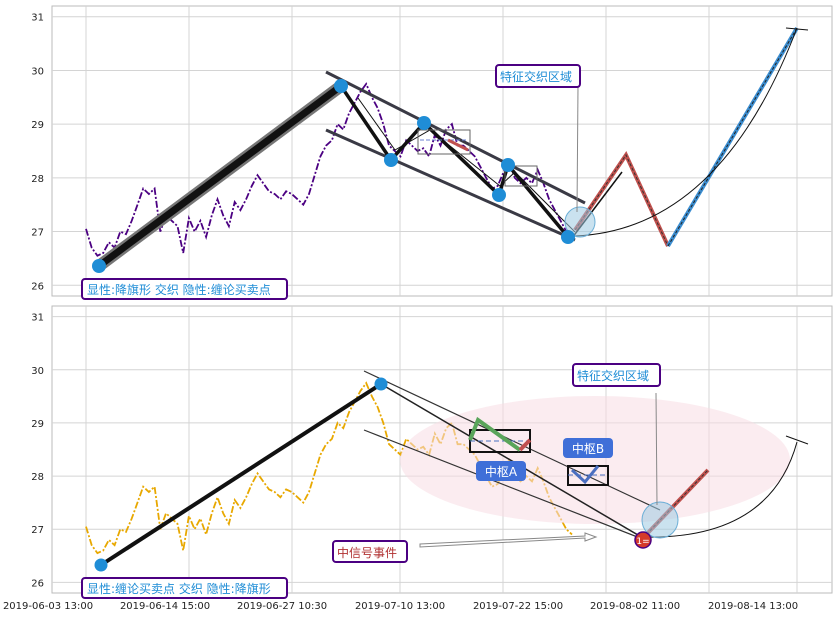 This screenshot has height=617, width=839. Describe the element at coordinates (508, 540) in the screenshot. I see `signal-arrow` at that location.